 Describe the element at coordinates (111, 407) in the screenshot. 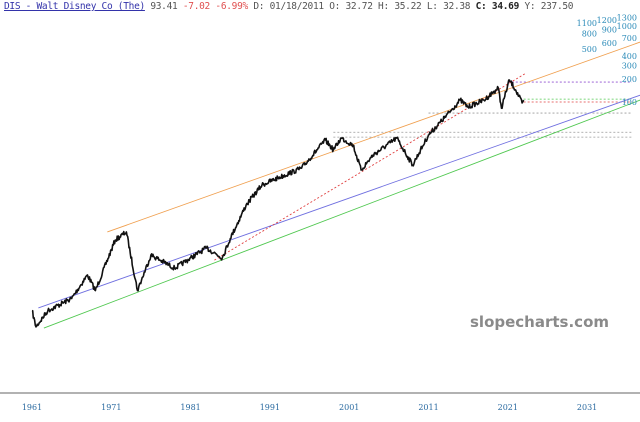

I see `x-tick-label: 1971` at that location.